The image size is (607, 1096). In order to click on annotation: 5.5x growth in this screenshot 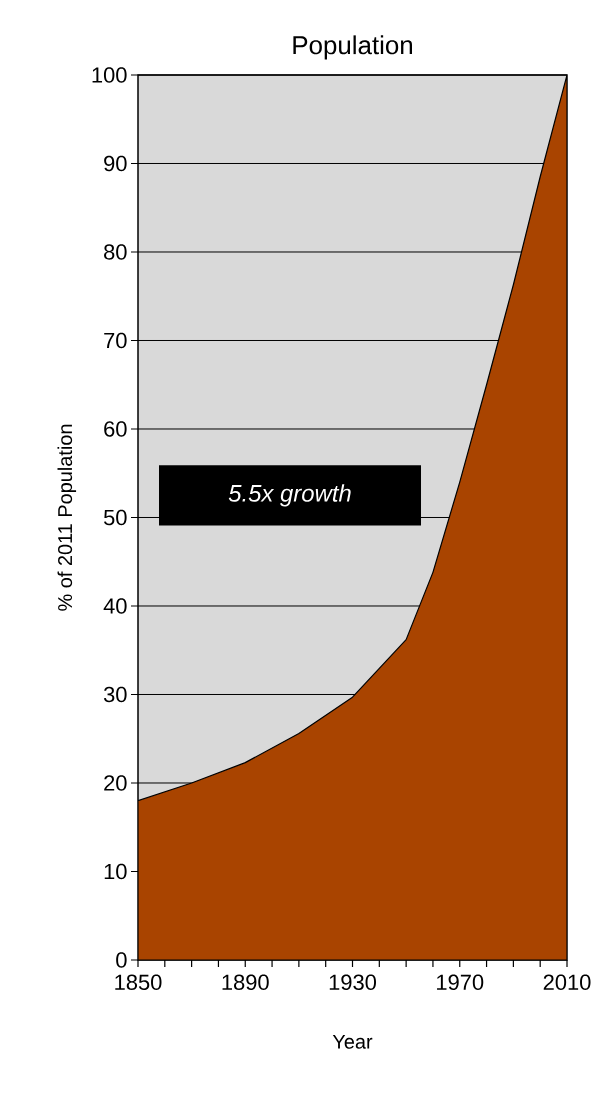, I will do `click(289, 495)`.